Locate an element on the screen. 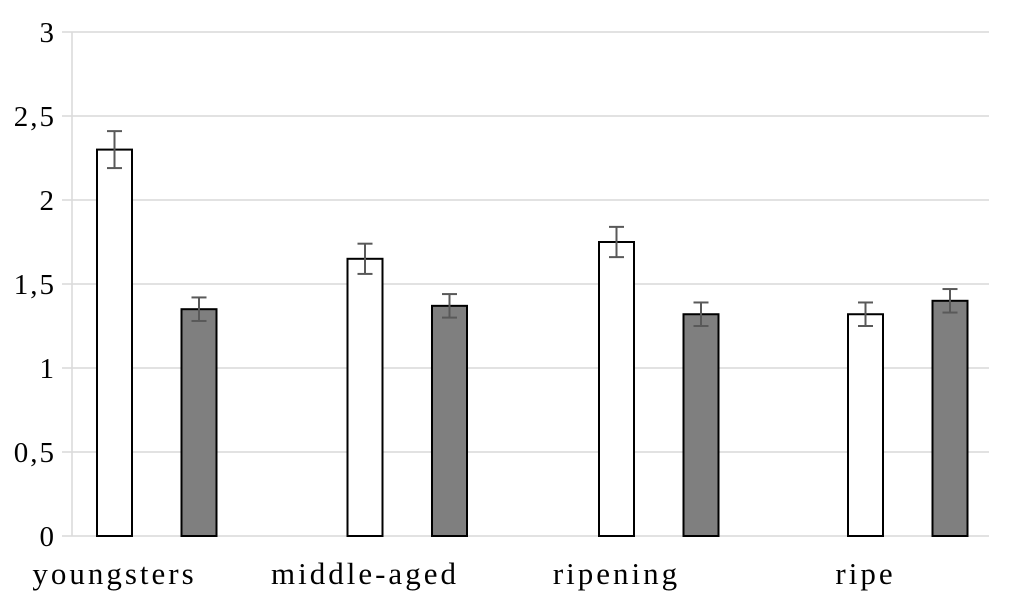  y-tick-label: 2 is located at coordinates (48, 201).